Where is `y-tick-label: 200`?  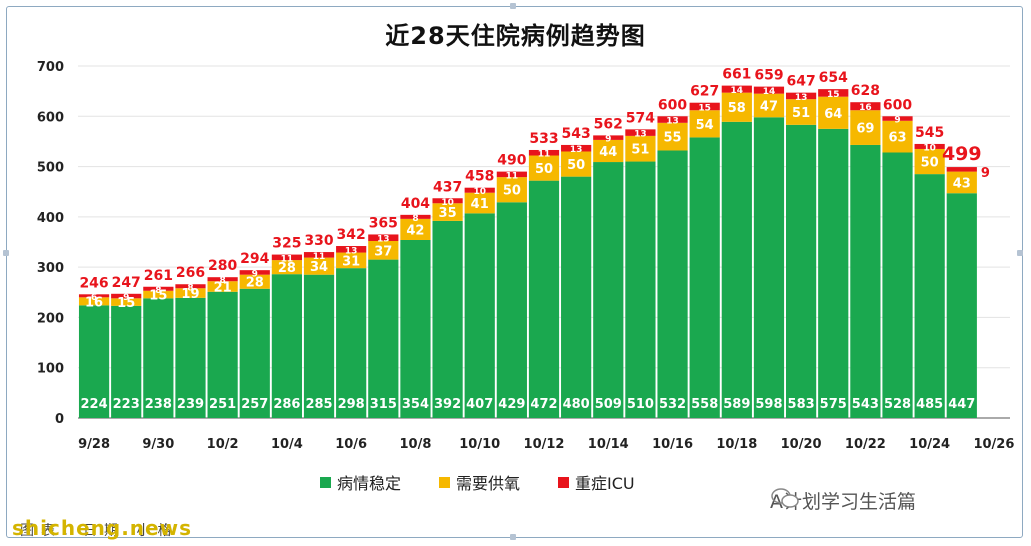
y-tick-label: 200 is located at coordinates (50, 318).